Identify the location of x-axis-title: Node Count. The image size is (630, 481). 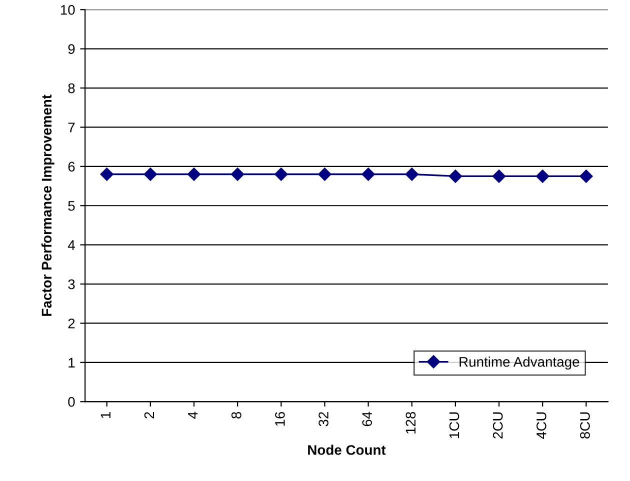
(347, 449).